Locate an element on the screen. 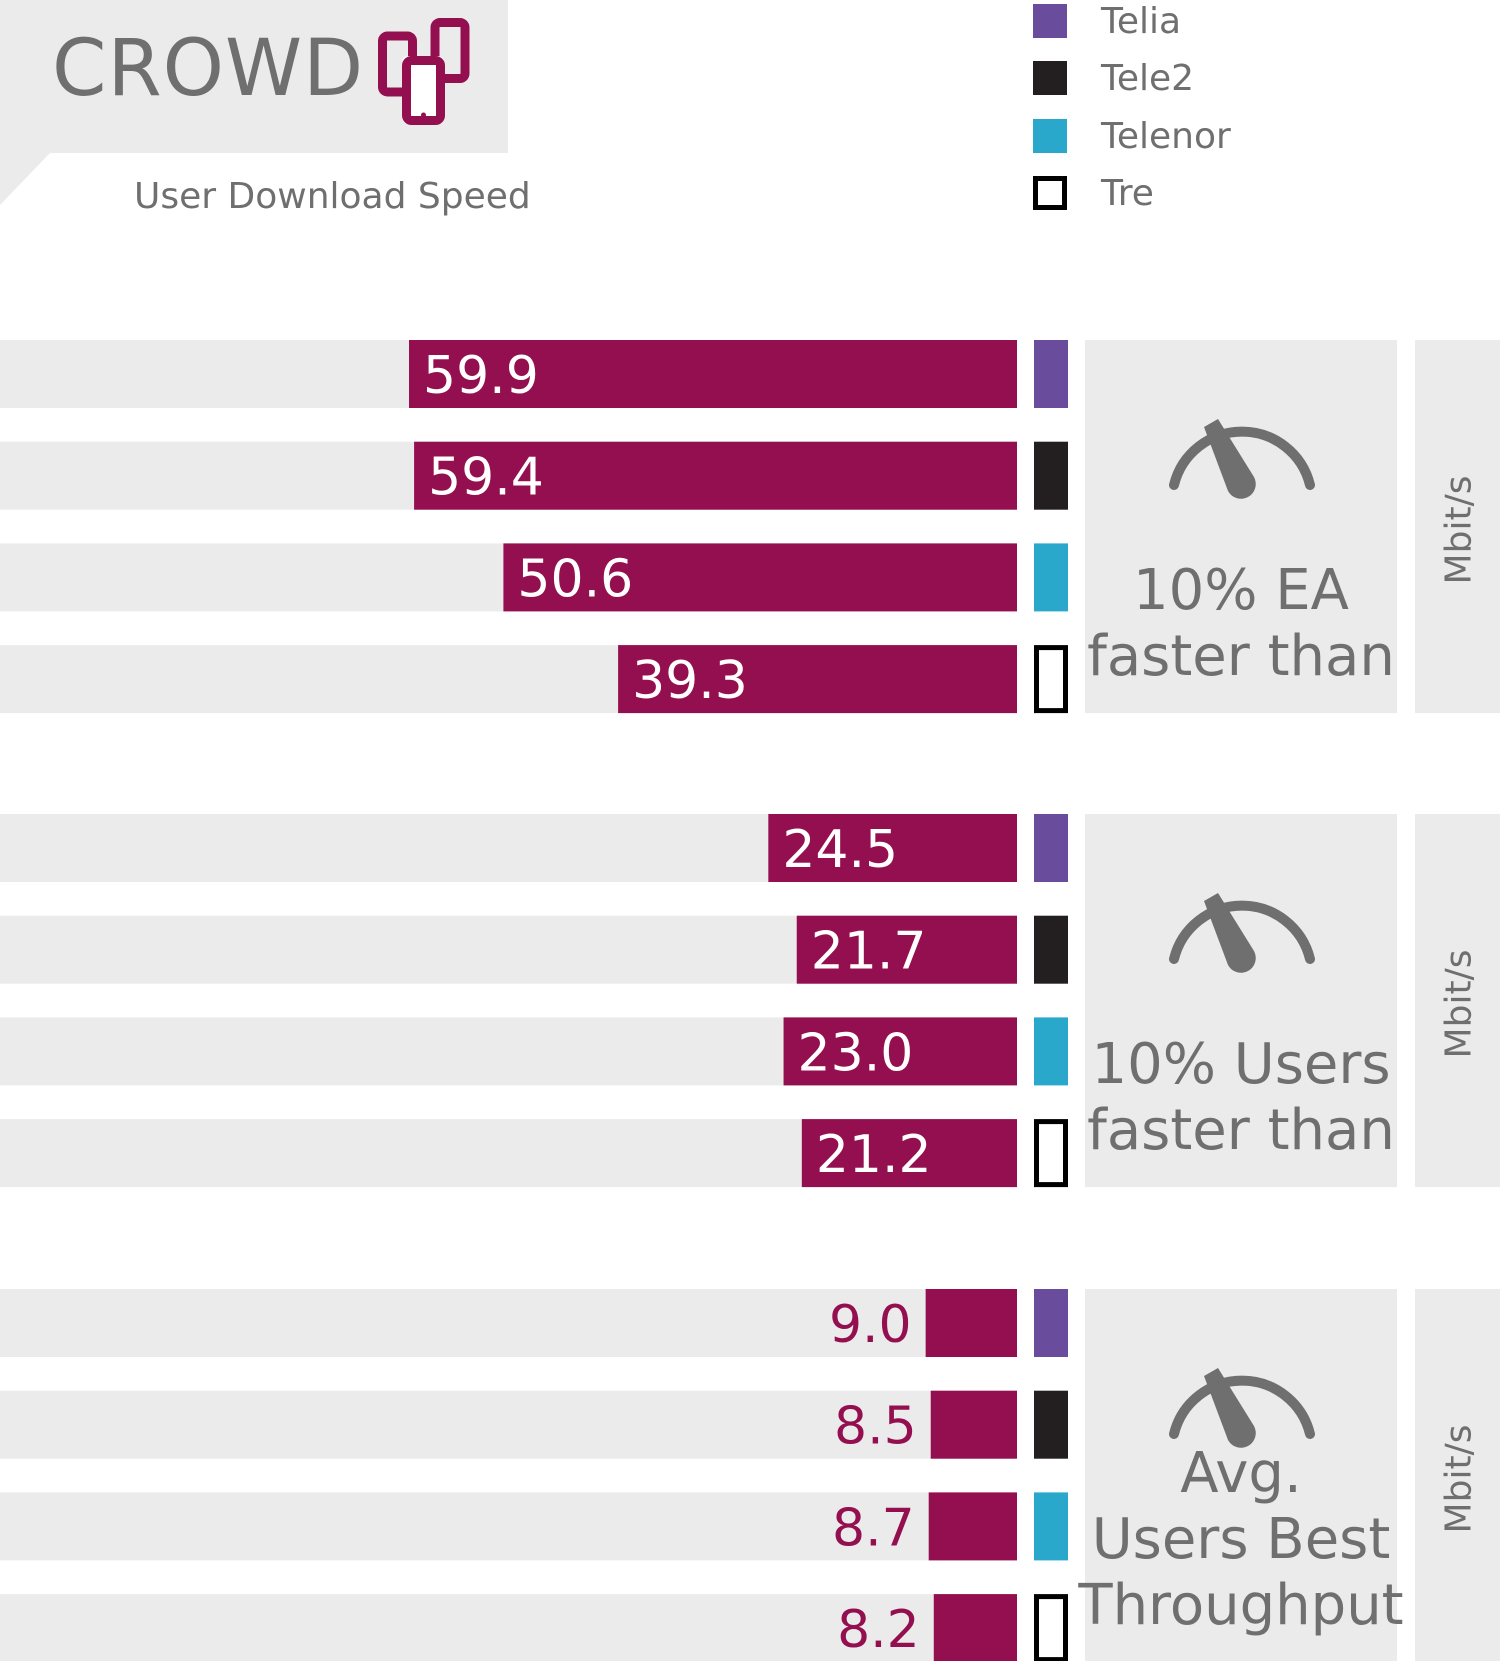  legend-label-tele2: Tele2 is located at coordinates (1148, 78).